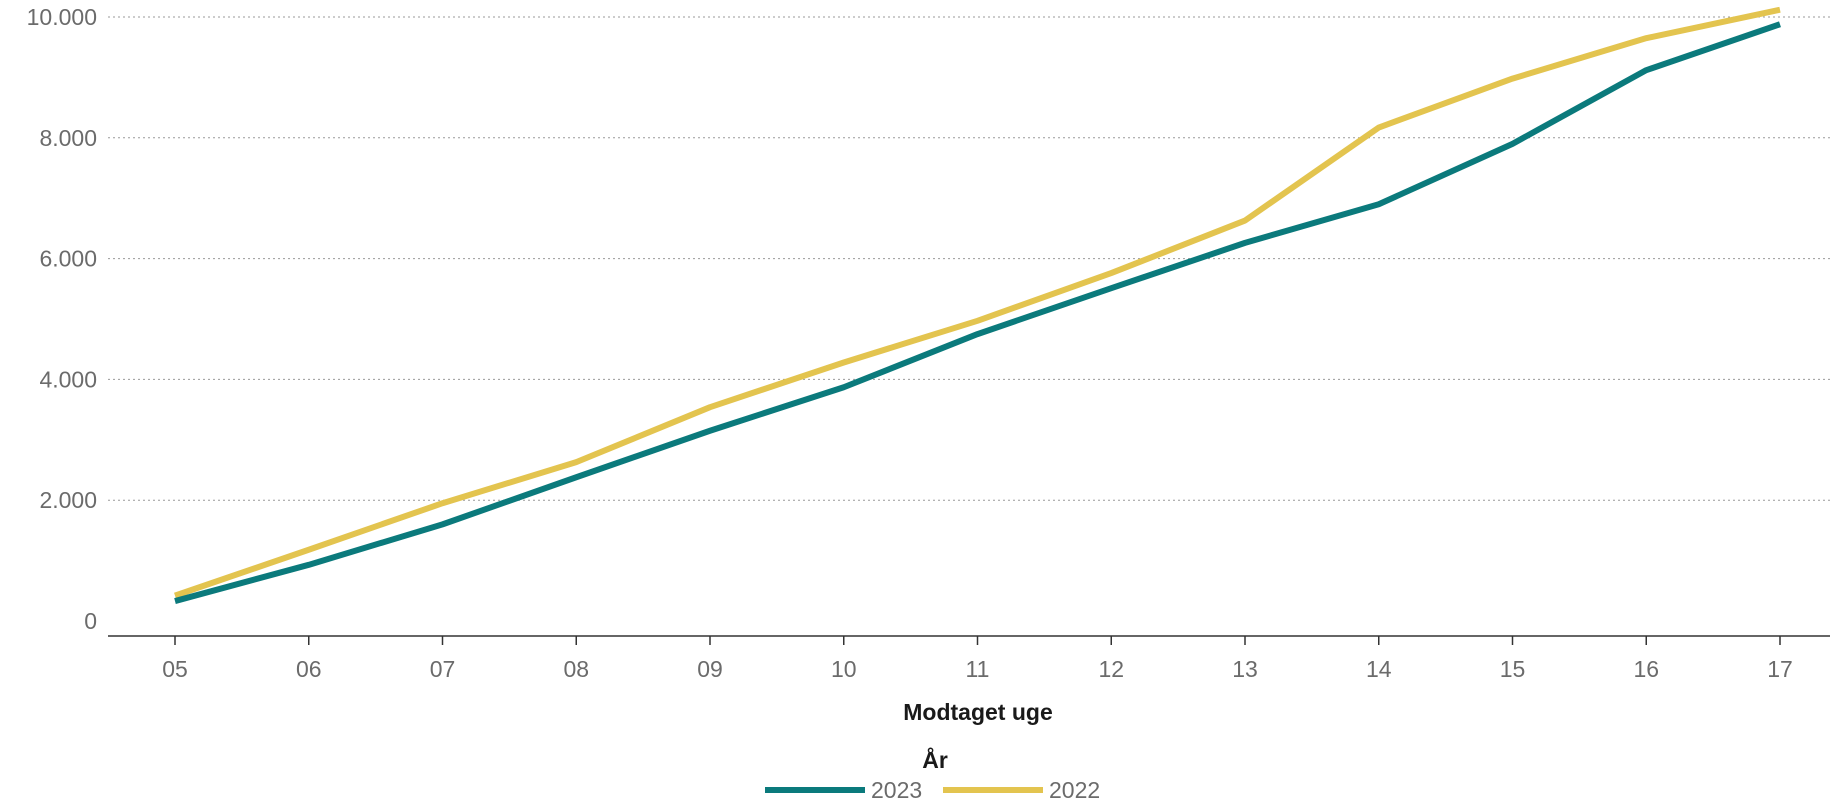 The image size is (1830, 807). I want to click on x-tick-label: 09, so click(710, 669).